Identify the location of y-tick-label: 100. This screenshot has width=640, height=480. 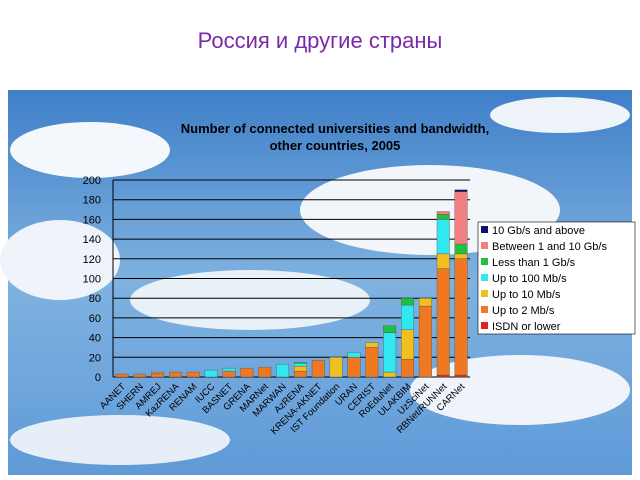
(92, 280).